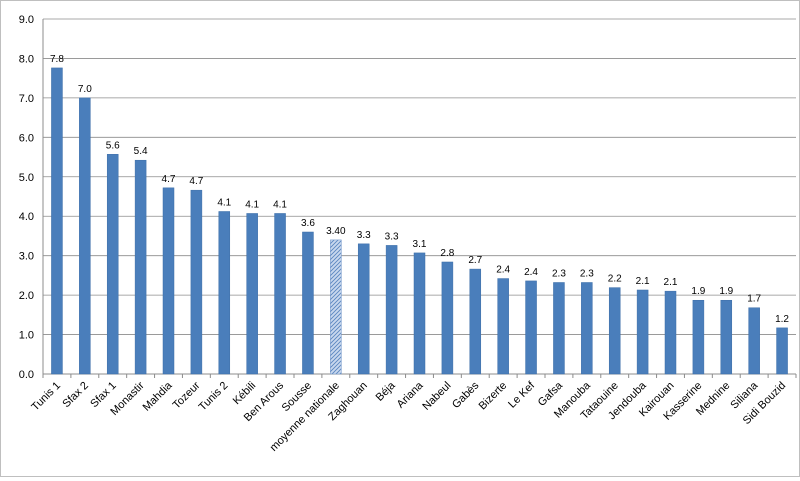 This screenshot has width=800, height=481. Describe the element at coordinates (386, 391) in the screenshot. I see `x-tick-label: Béja` at that location.